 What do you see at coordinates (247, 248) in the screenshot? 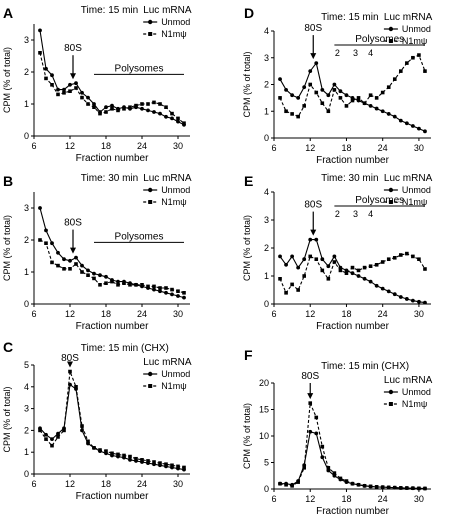
I see `y-axis-label: CPM (% of total)` at bounding box center [247, 248].